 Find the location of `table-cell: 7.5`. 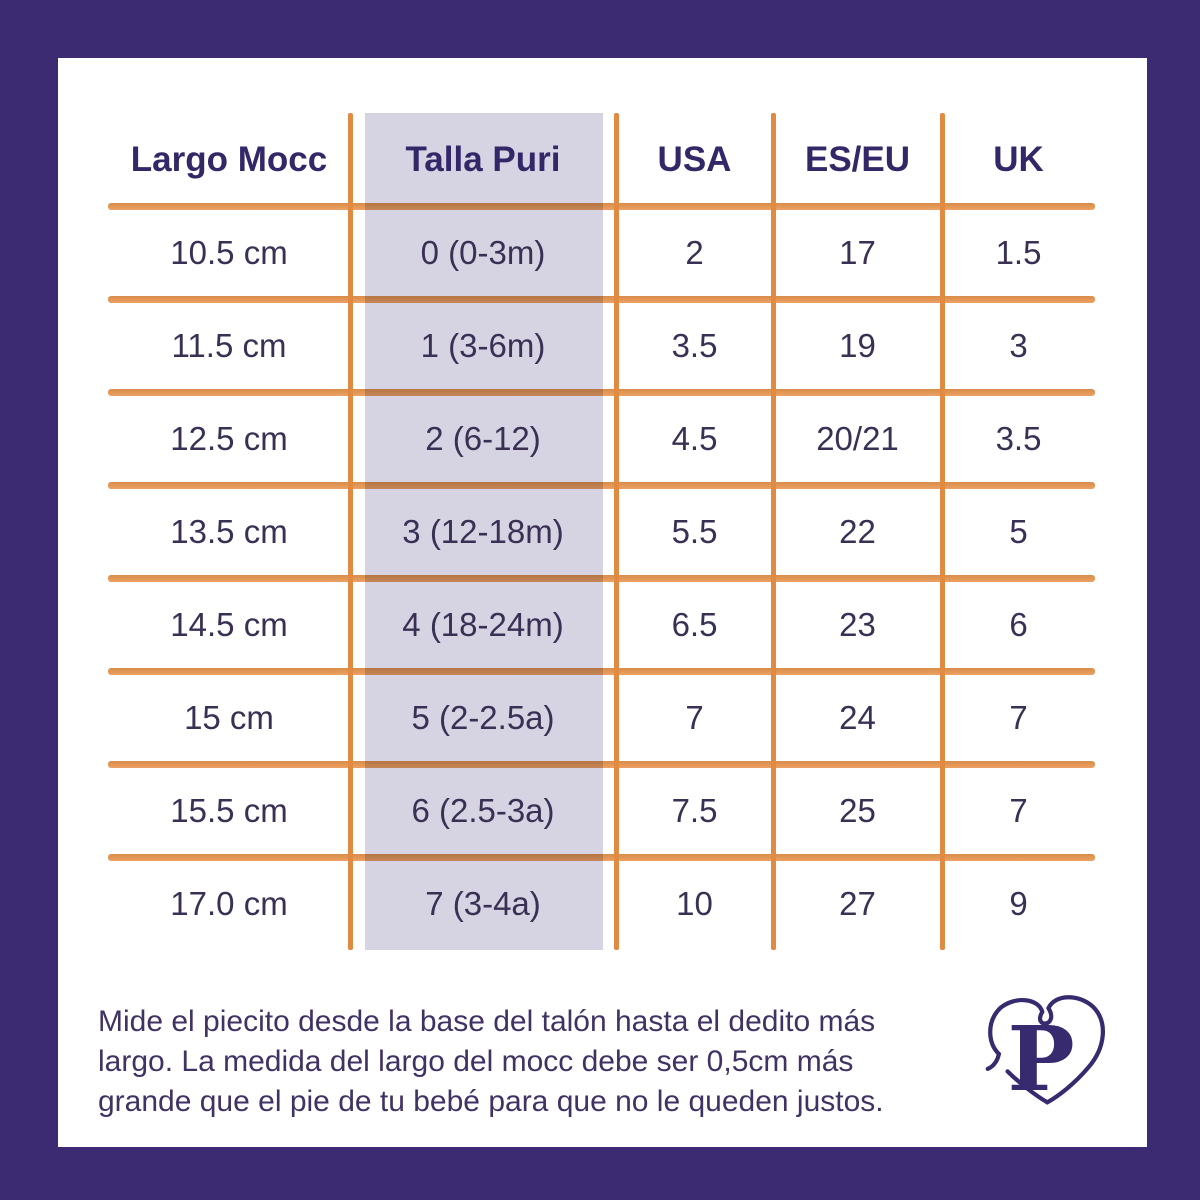

table-cell: 7.5 is located at coordinates (694, 810).